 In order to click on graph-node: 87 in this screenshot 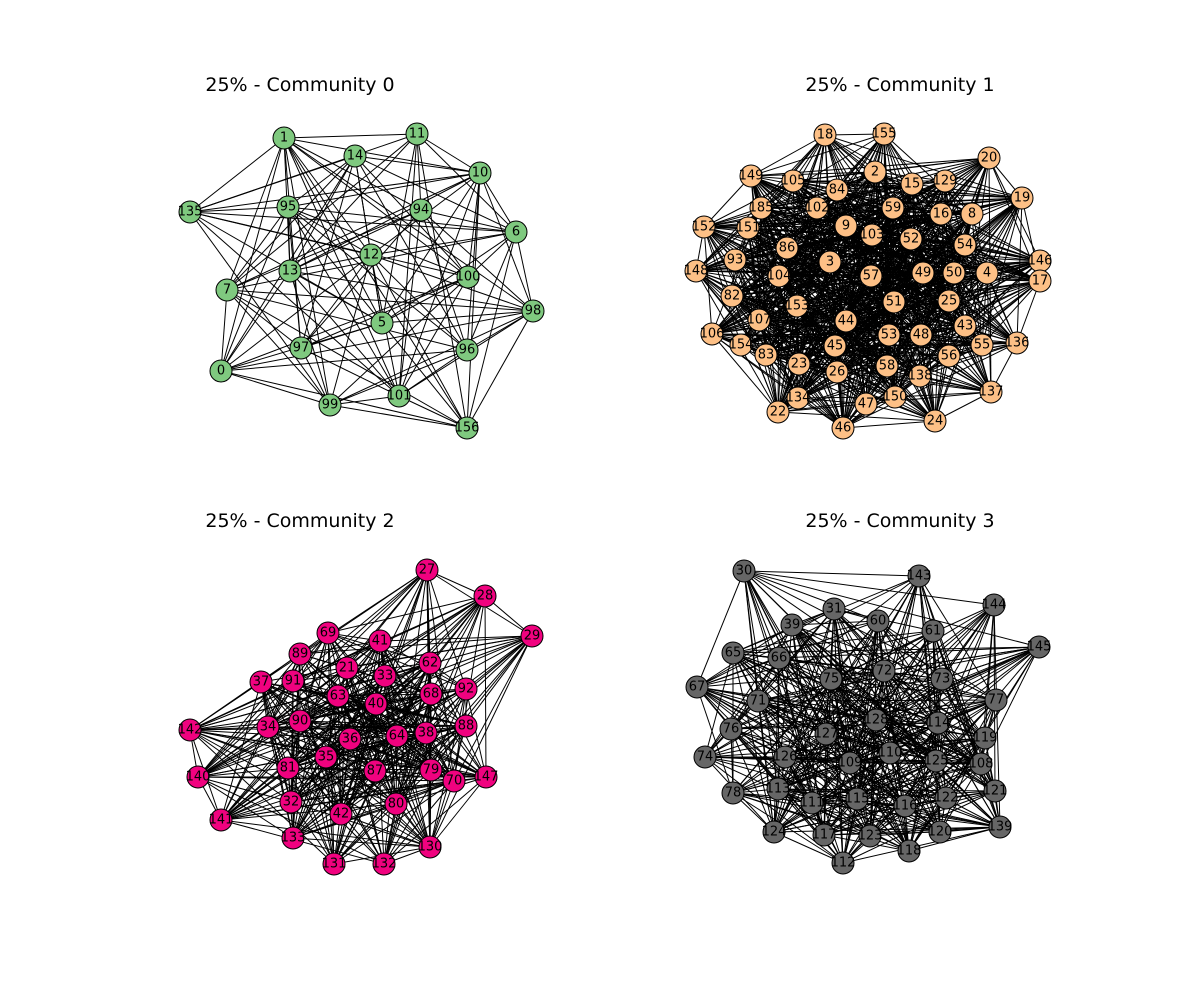, I will do `click(375, 771)`.